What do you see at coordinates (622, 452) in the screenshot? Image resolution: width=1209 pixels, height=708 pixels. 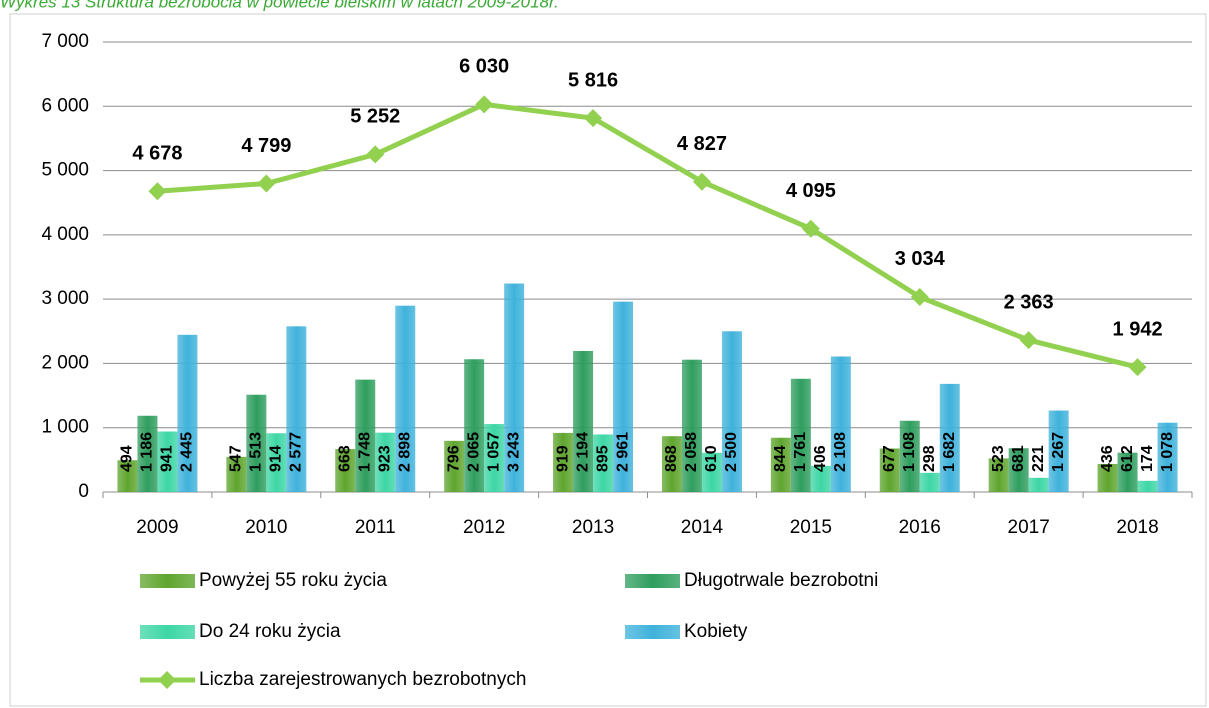 I see `bar-value-label: 2 961` at bounding box center [622, 452].